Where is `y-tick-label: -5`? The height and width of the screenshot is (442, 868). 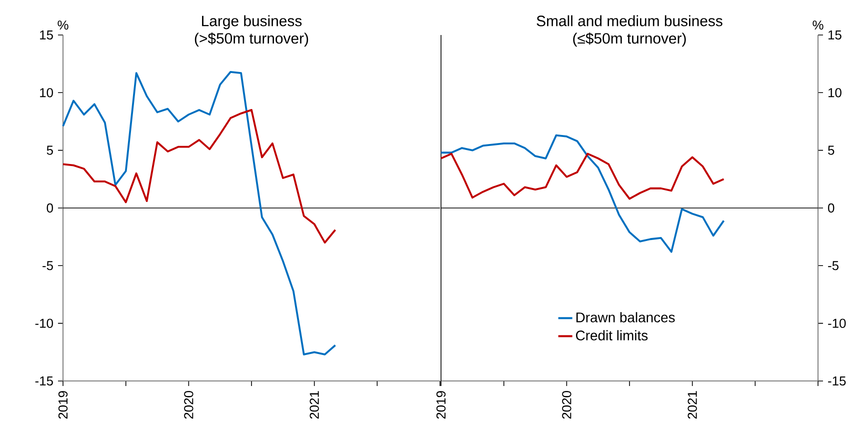 y-tick-label: -5 is located at coordinates (47, 265).